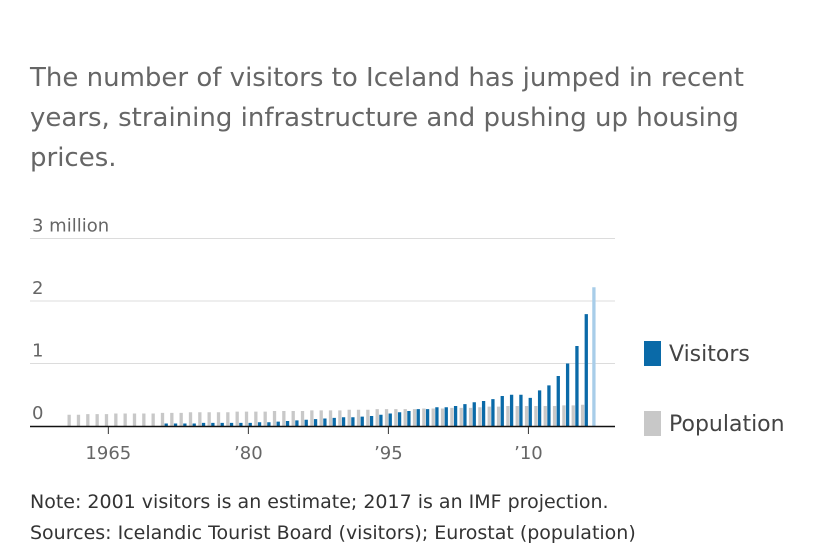 The width and height of the screenshot is (828, 550). I want to click on x-tick-label: ’95, so click(388, 453).